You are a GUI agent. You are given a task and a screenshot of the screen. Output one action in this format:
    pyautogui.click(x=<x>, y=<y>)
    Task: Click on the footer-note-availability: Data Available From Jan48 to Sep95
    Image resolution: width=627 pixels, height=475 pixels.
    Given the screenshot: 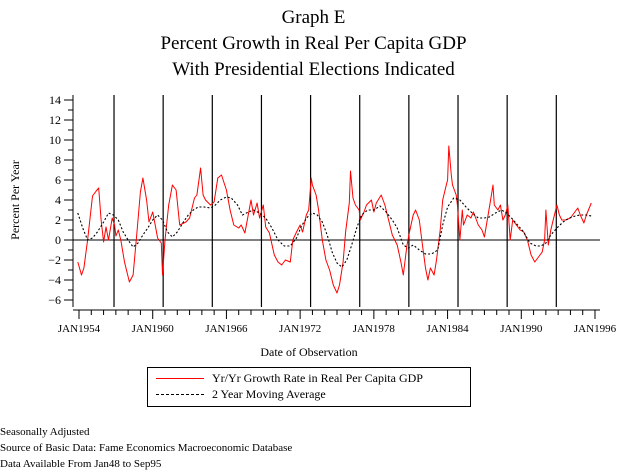 What is the action you would take?
    pyautogui.click(x=81, y=464)
    